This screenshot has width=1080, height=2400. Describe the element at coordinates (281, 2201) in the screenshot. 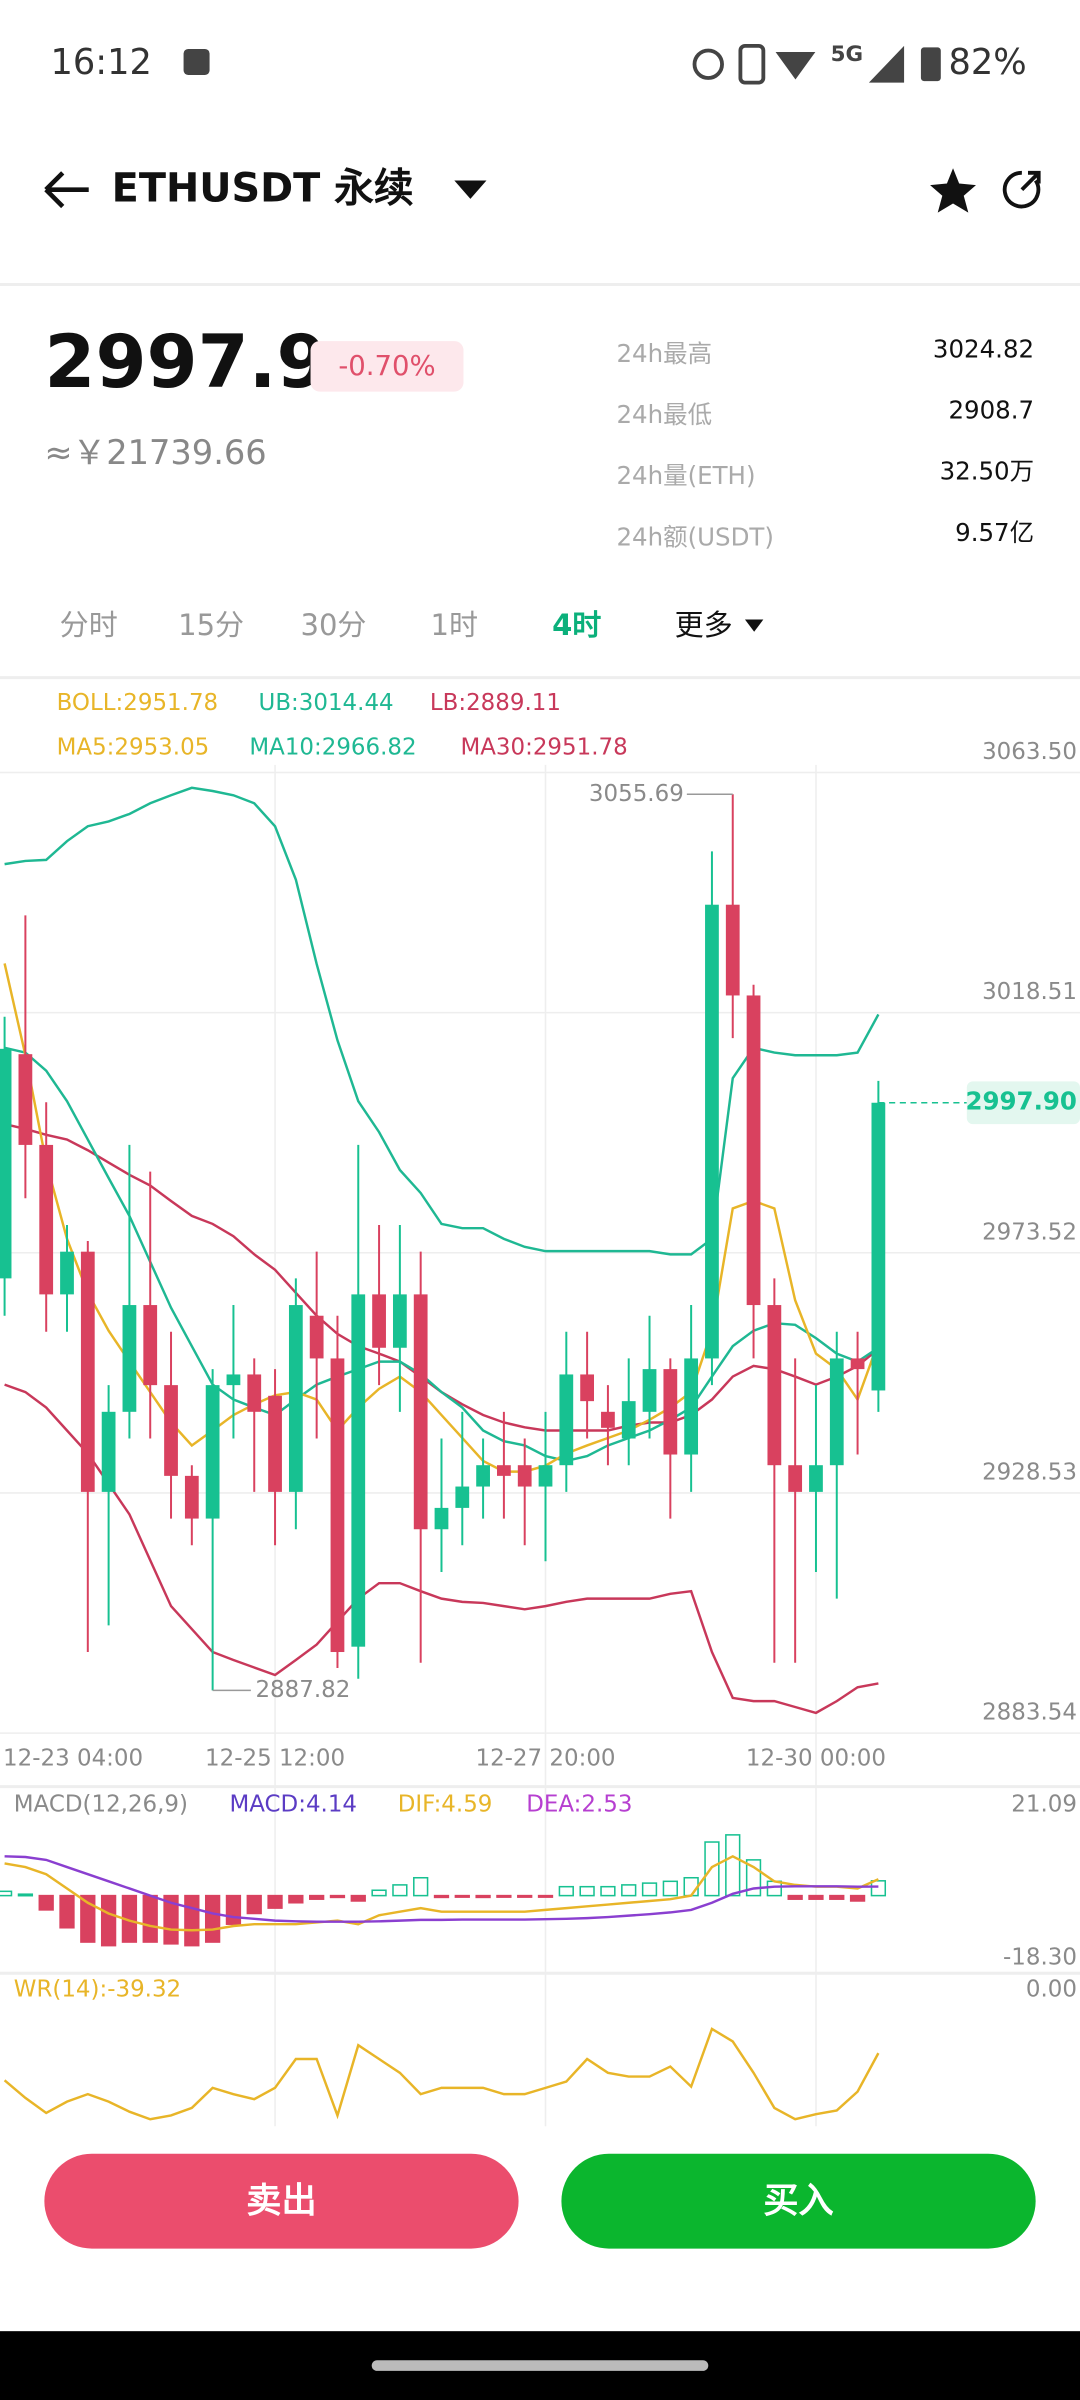

I see `sell-button` at that location.